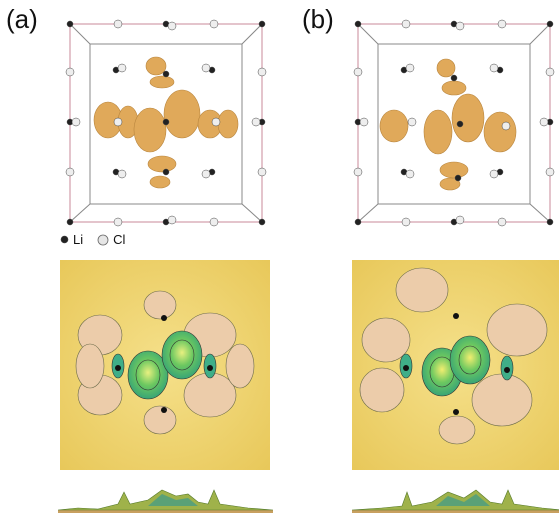  Describe the element at coordinates (318, 19) in the screenshot. I see `panel-label-b: (b)` at that location.